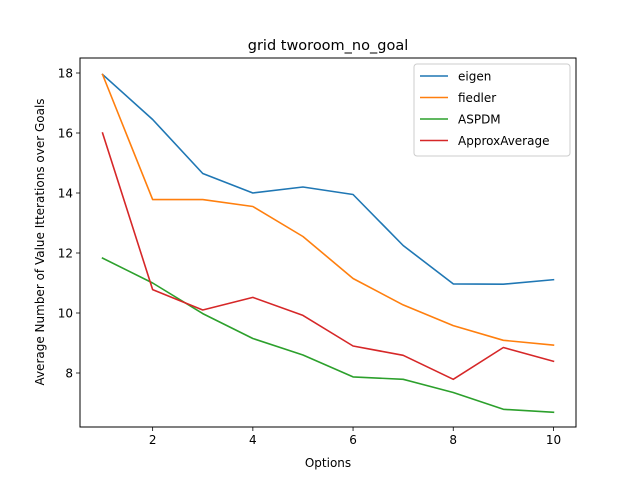 This screenshot has height=484, width=640. Describe the element at coordinates (65, 254) in the screenshot. I see `y-tick-label: 12` at that location.